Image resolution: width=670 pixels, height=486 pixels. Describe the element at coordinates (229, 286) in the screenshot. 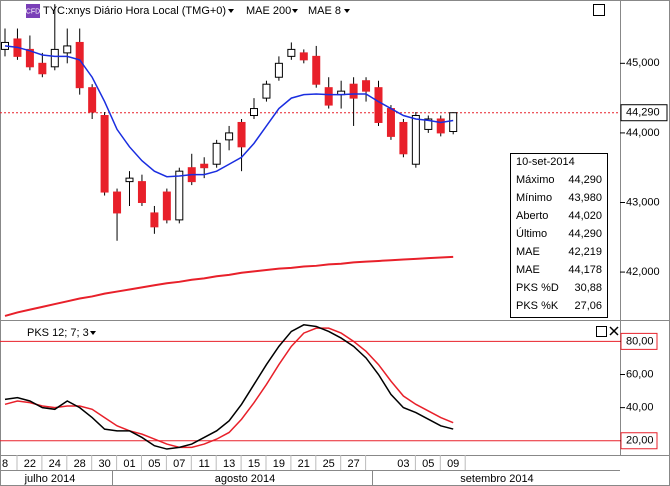

I see `indicator-line` at that location.